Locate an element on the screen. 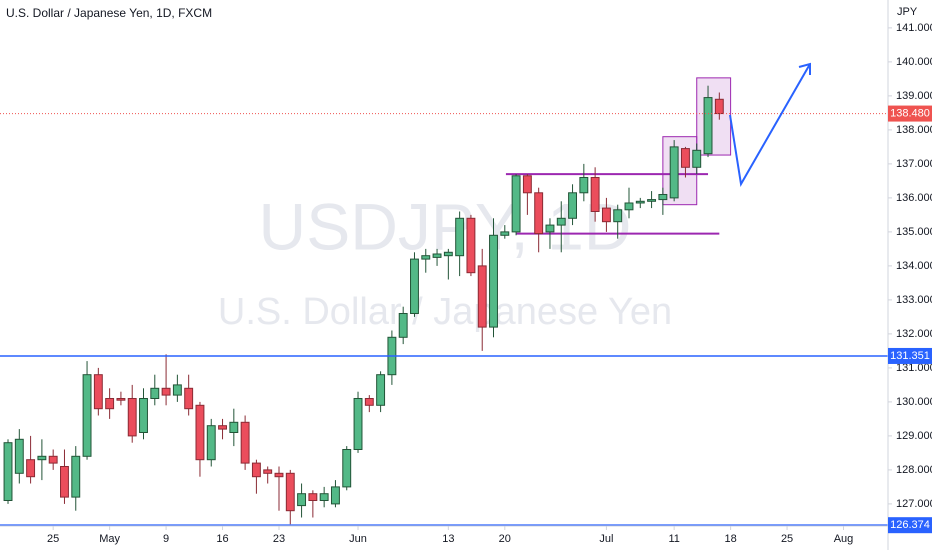  chart-title: U.S. Dollar / Japanese Yen, 1D, FXCM is located at coordinates (109, 13).